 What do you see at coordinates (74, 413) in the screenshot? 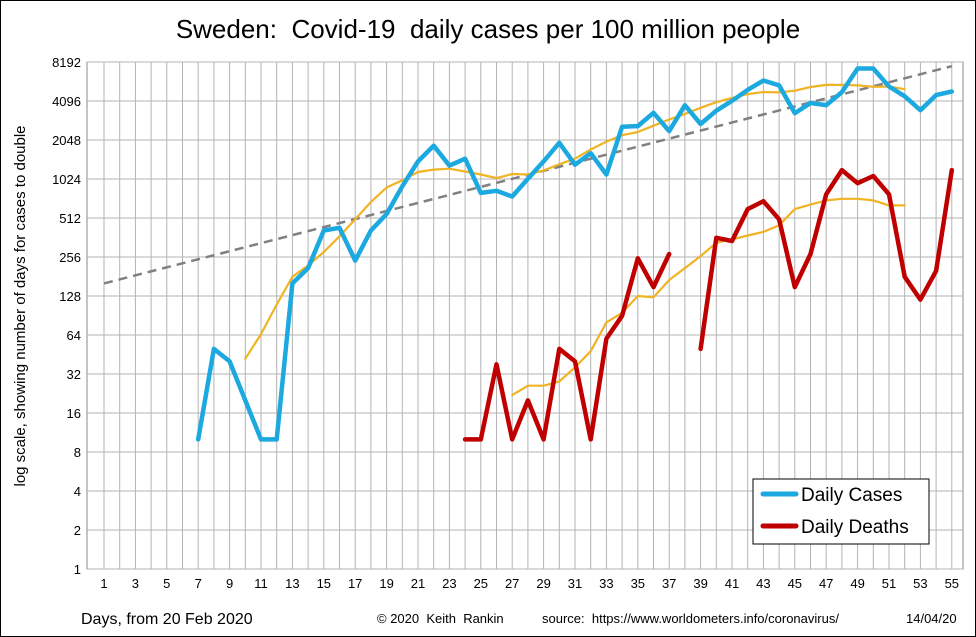
I see `y-tick-label: 16` at bounding box center [74, 413].